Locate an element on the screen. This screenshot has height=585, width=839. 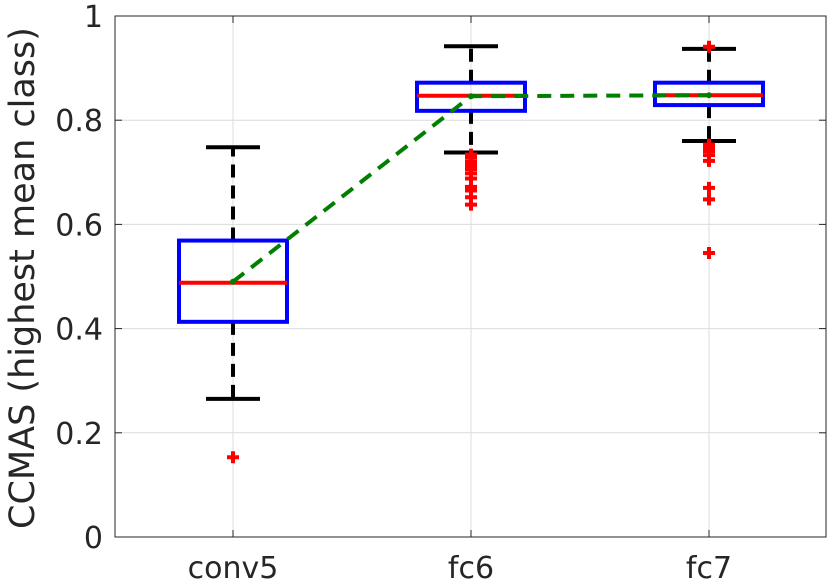
x-tick-label: fc6 is located at coordinates (471, 568).